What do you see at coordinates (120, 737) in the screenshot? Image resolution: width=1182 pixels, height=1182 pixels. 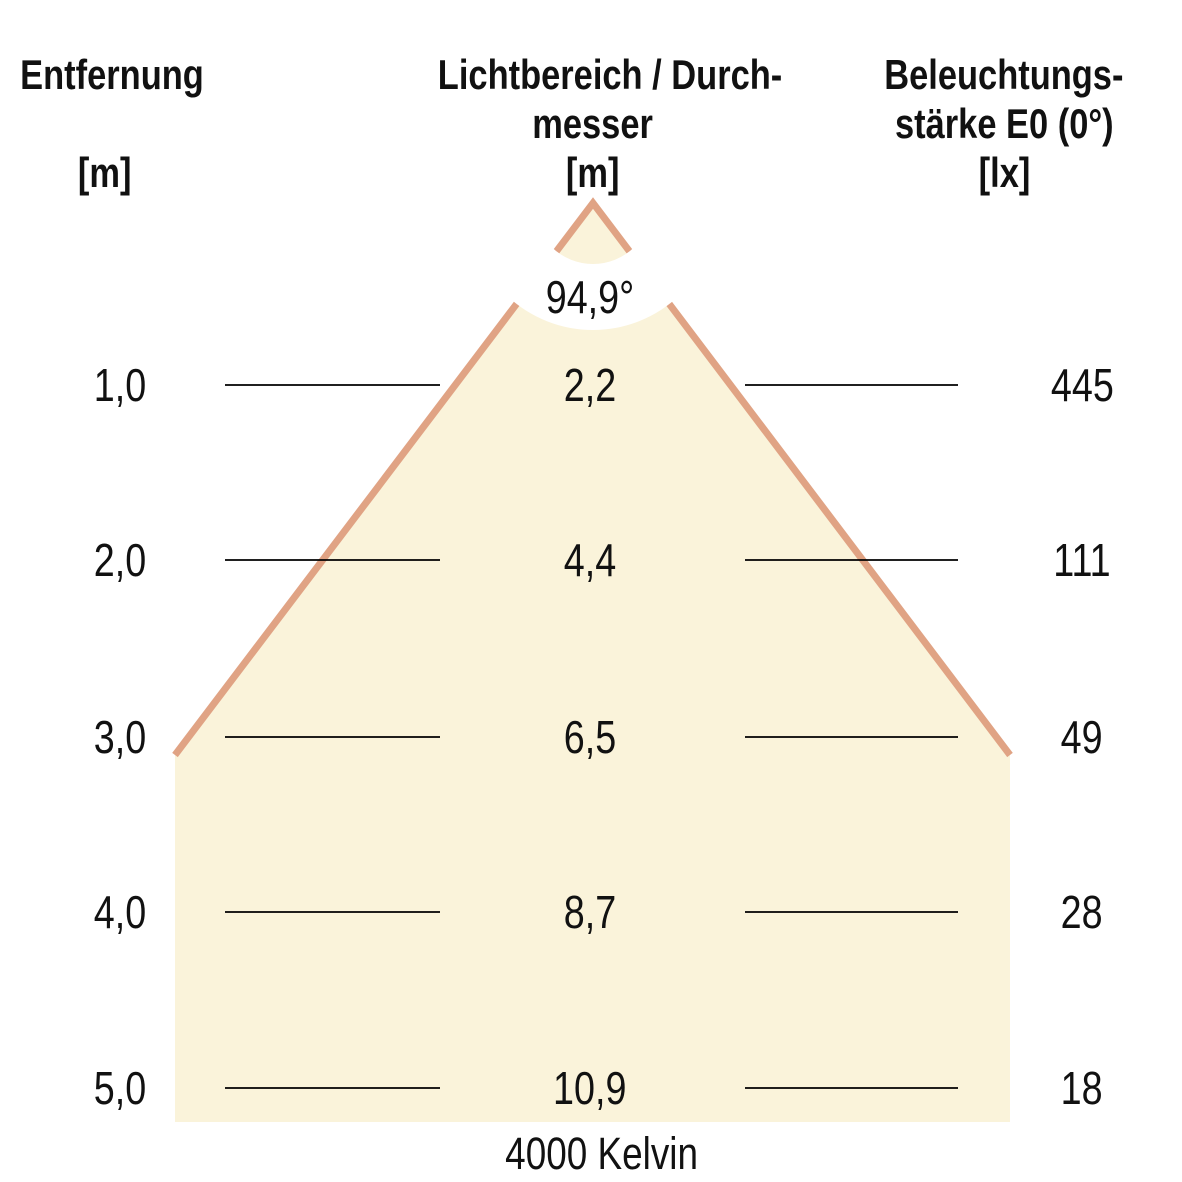 I see `row-3-distance-m: 3,0` at bounding box center [120, 737].